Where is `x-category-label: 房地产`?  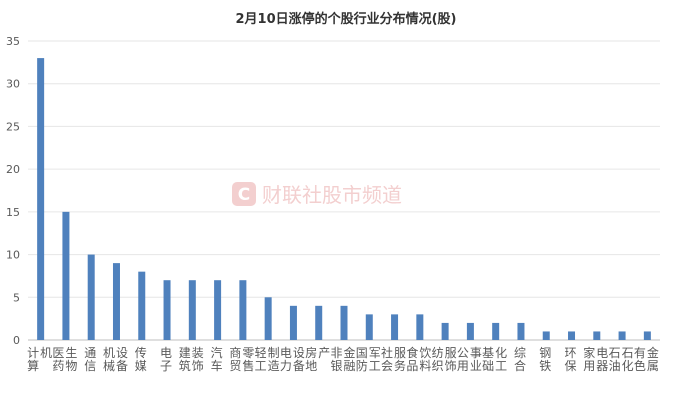 x-category-label: 房地产 is located at coordinates (317, 359).